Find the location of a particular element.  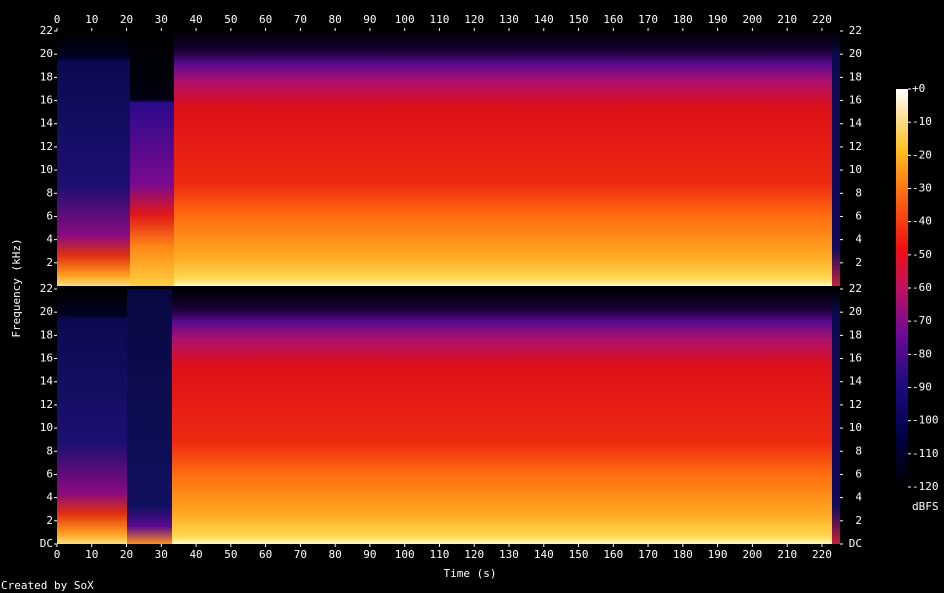

colorbar-tick-label: -60 is located at coordinates (922, 287).